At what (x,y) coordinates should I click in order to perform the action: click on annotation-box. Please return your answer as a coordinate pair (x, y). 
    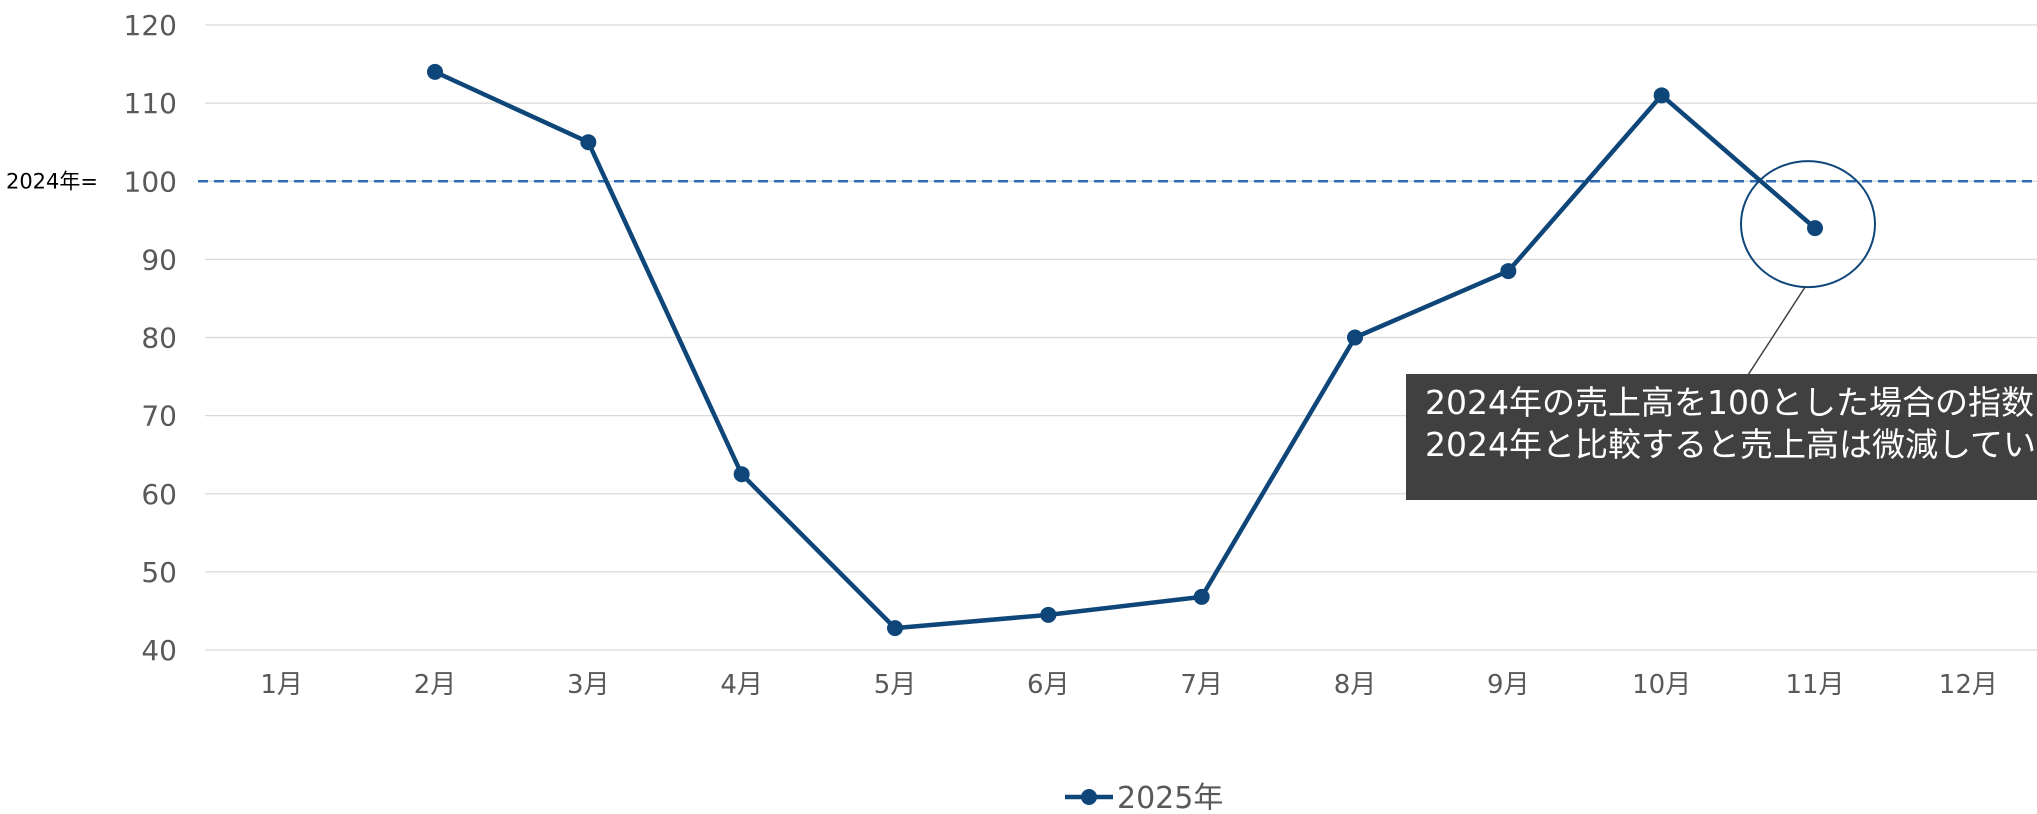
    Looking at the image, I should click on (1721, 437).